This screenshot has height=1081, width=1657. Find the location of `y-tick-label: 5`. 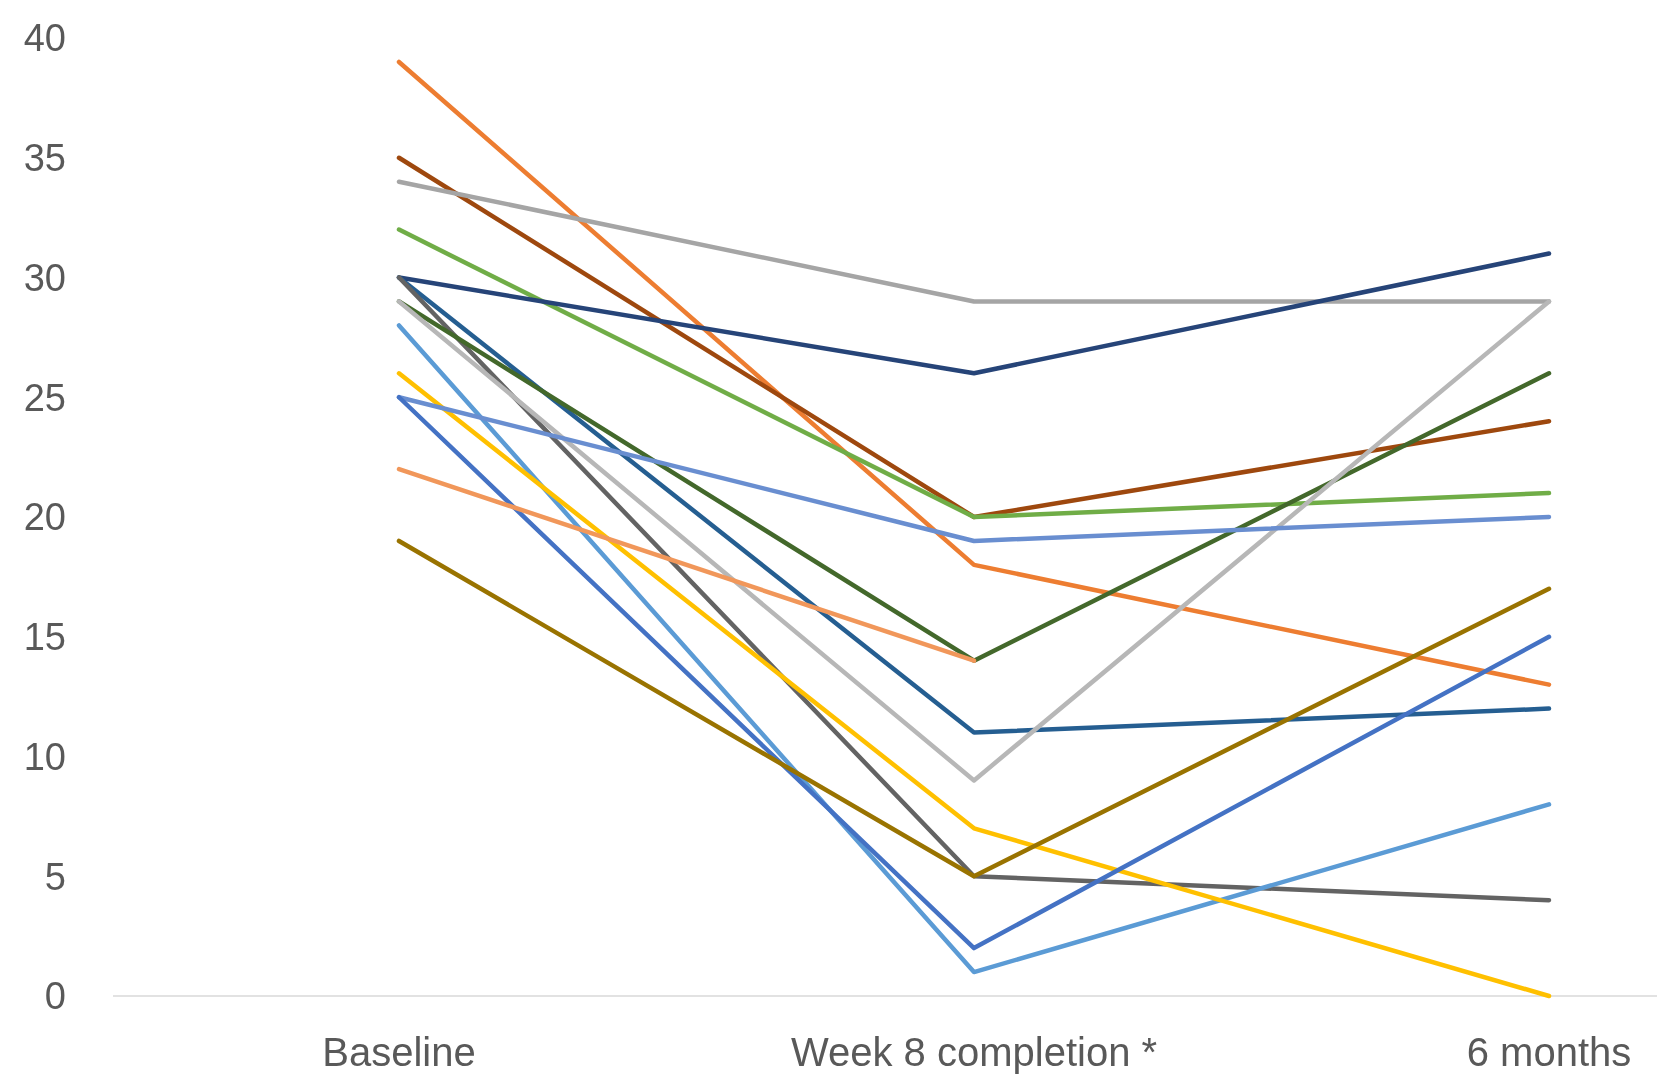

y-tick-label: 5 is located at coordinates (55, 876).